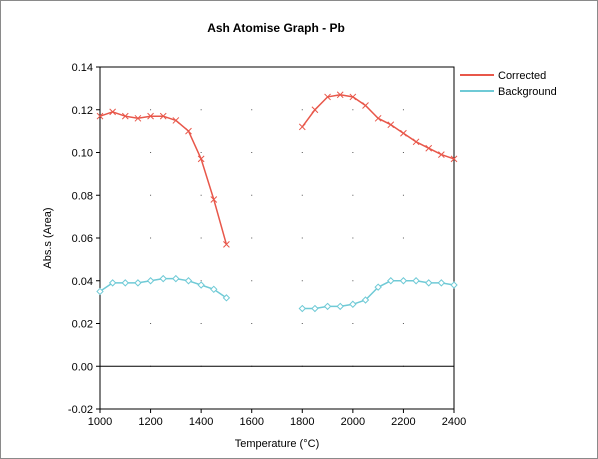 This screenshot has width=598, height=459. I want to click on y-tick-label: 0.14, so click(82, 68).